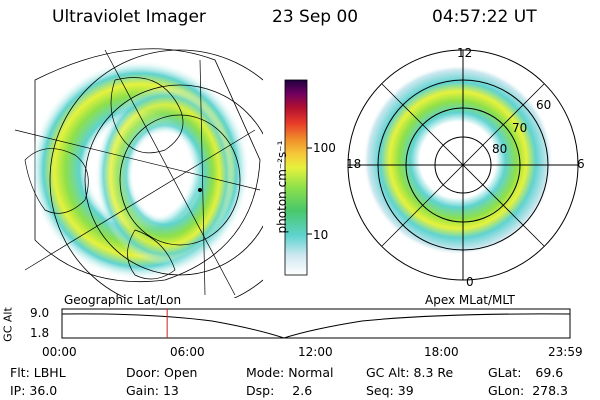 The image size is (600, 400). Describe the element at coordinates (315, 17) in the screenshot. I see `image-date: 23 Sep 00` at that location.